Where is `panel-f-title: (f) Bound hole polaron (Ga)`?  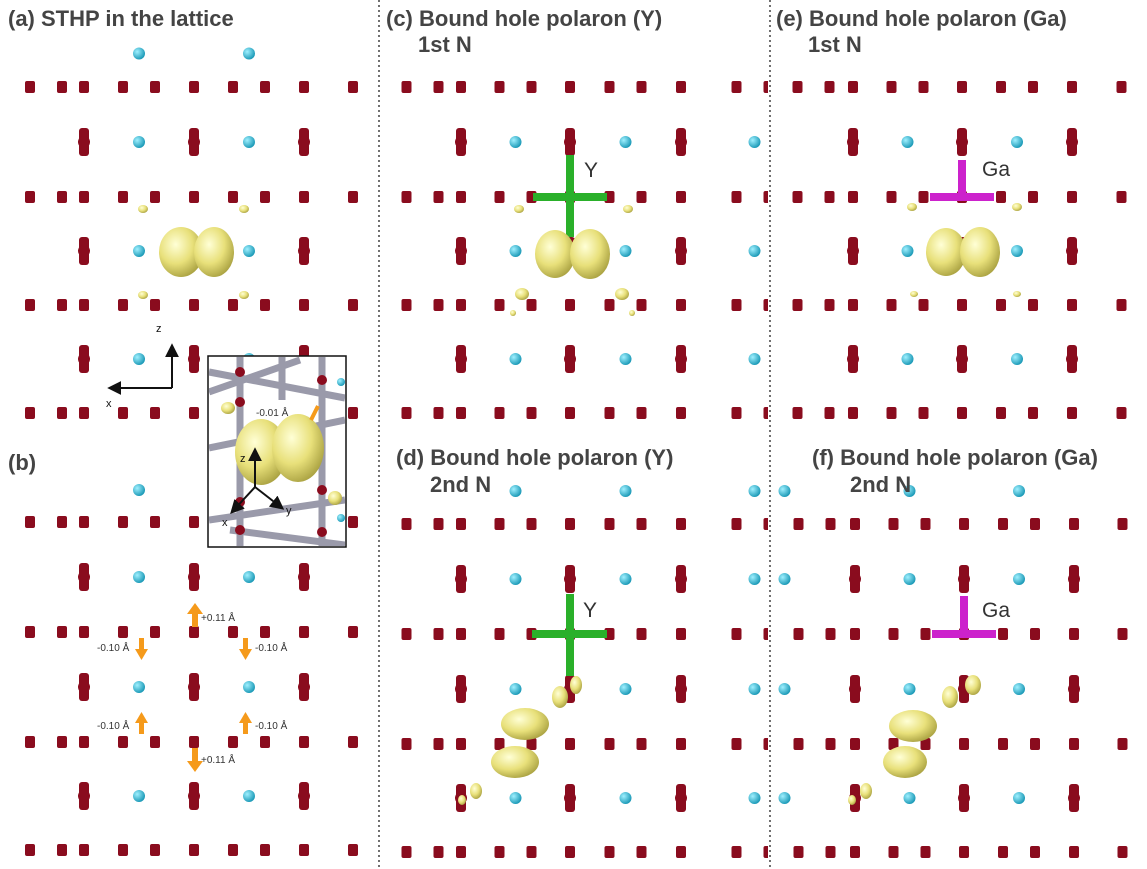 panel-f-title: (f) Bound hole polaron (Ga) is located at coordinates (955, 457).